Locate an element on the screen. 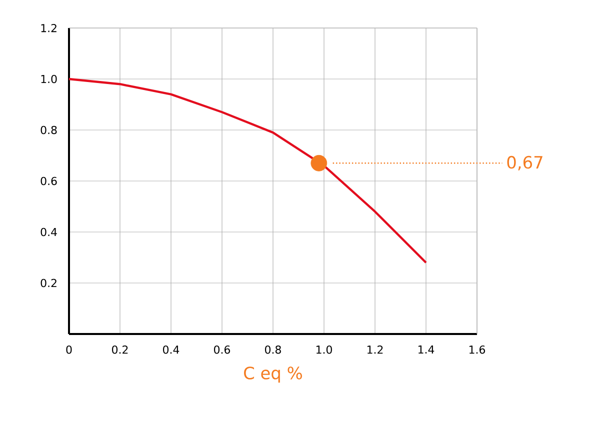 The width and height of the screenshot is (593, 432). y-tick-label: 1.2 is located at coordinates (48, 28).